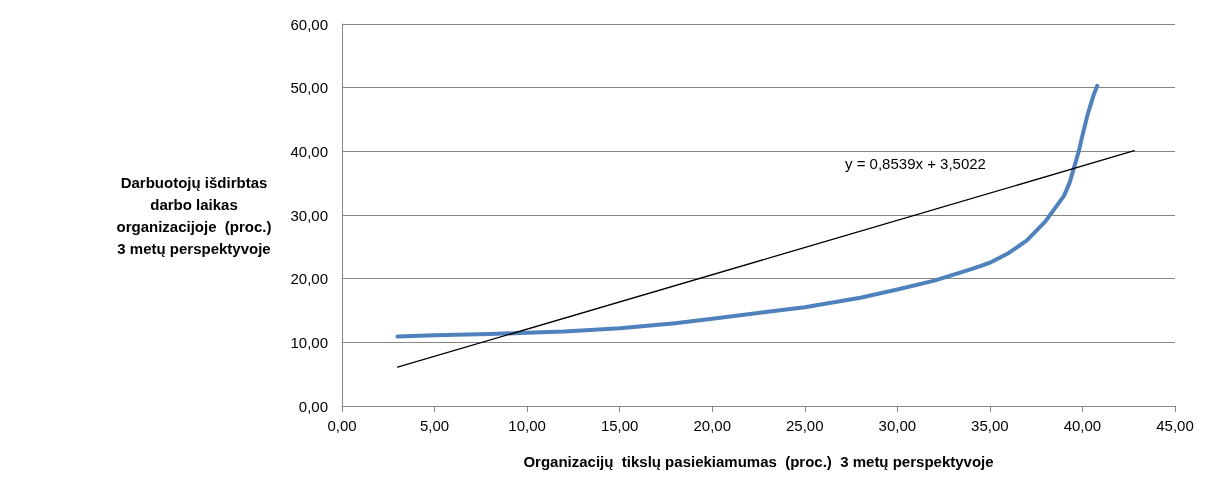  Describe the element at coordinates (309, 24) in the screenshot. I see `y-tick-label: 60,00` at that location.